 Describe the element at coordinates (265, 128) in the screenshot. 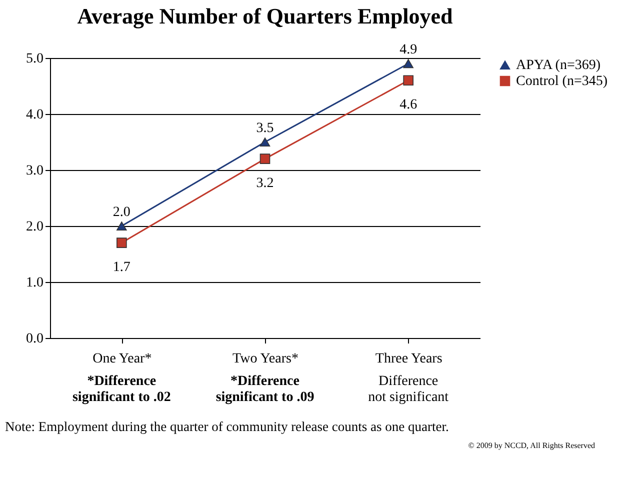

I see `data-label: 3.5` at that location.